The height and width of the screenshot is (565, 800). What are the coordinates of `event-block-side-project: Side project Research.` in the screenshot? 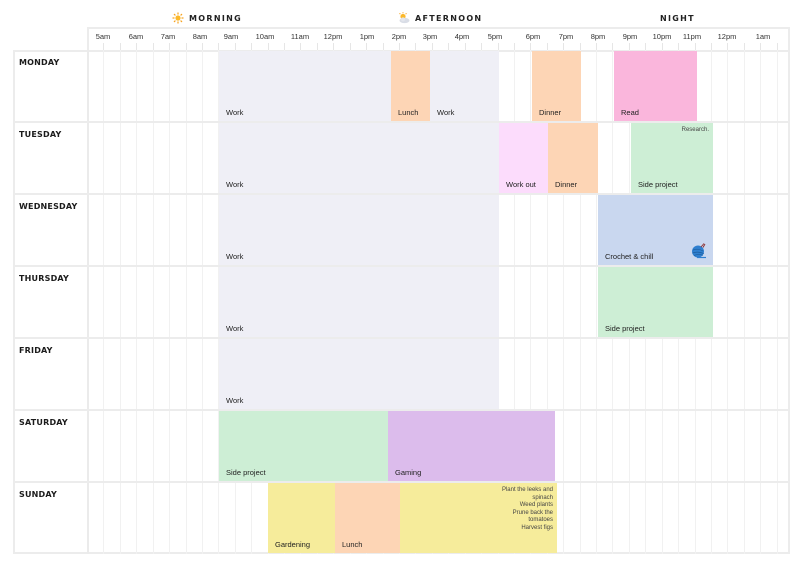 It's located at (672, 158).